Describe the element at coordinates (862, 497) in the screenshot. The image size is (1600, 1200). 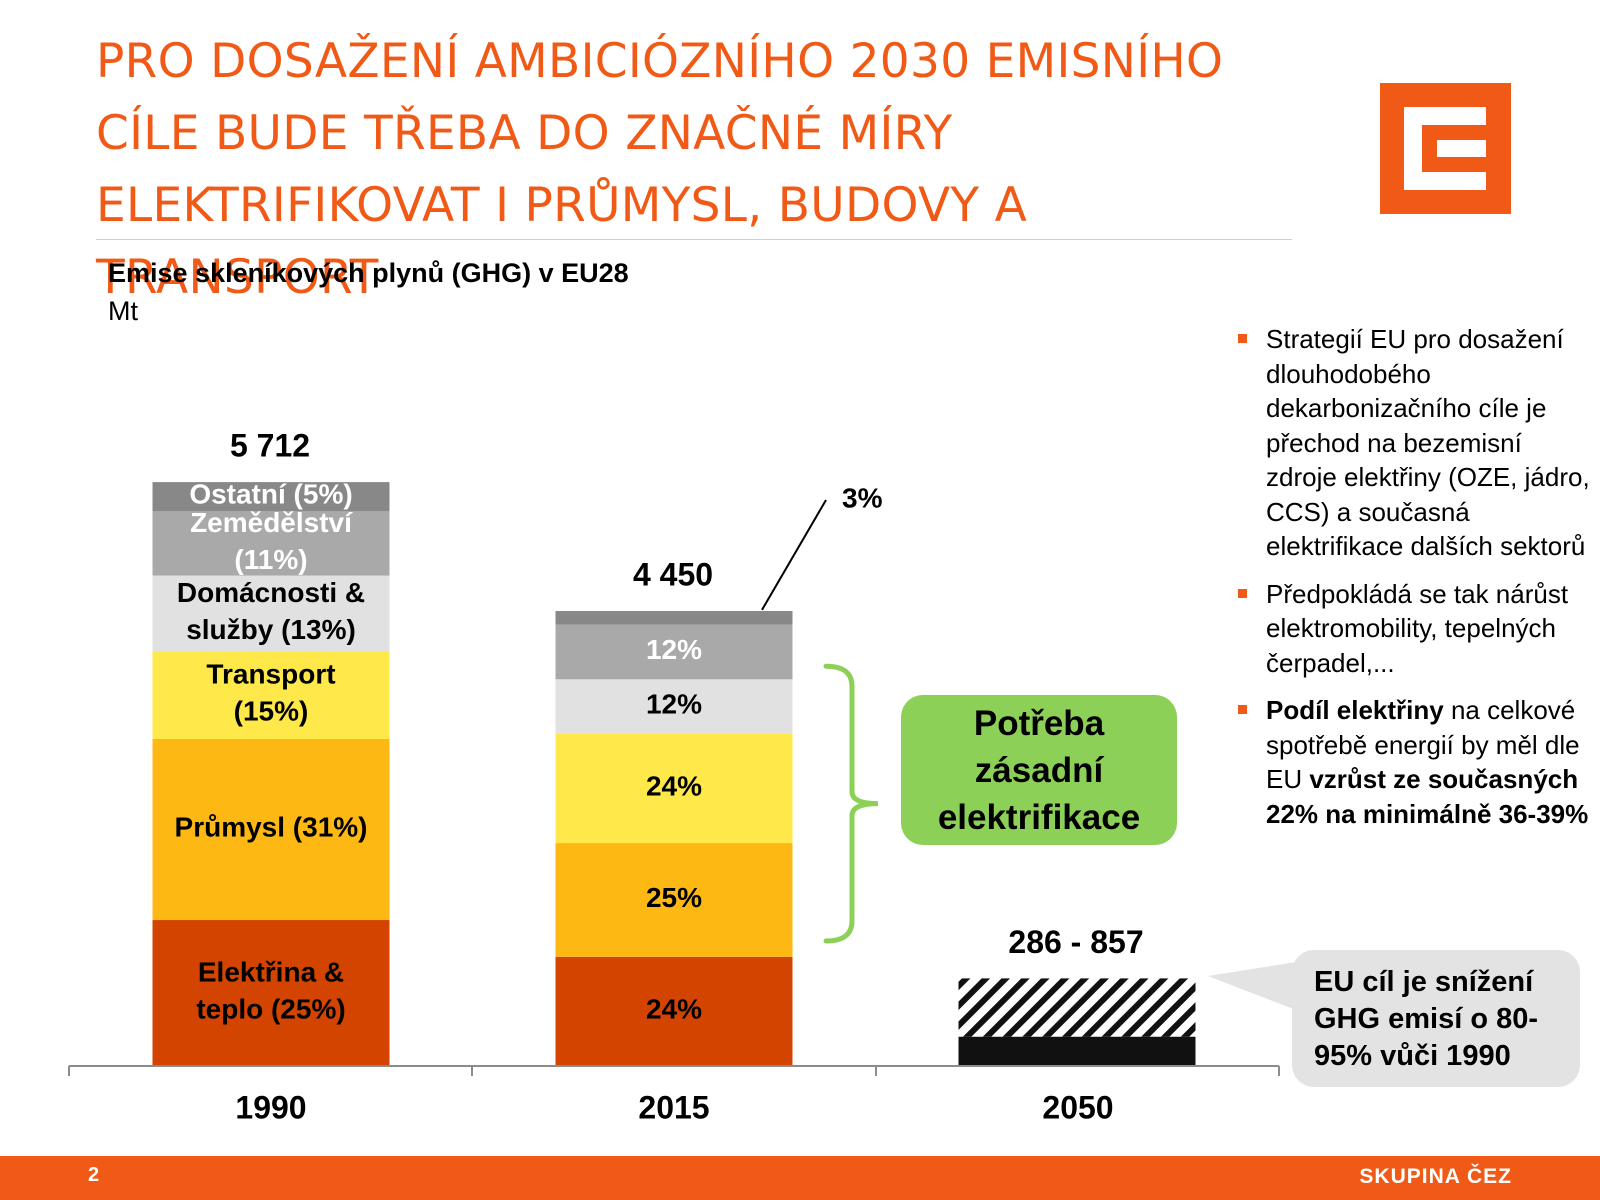
I see `small-segment-label: 3%` at that location.